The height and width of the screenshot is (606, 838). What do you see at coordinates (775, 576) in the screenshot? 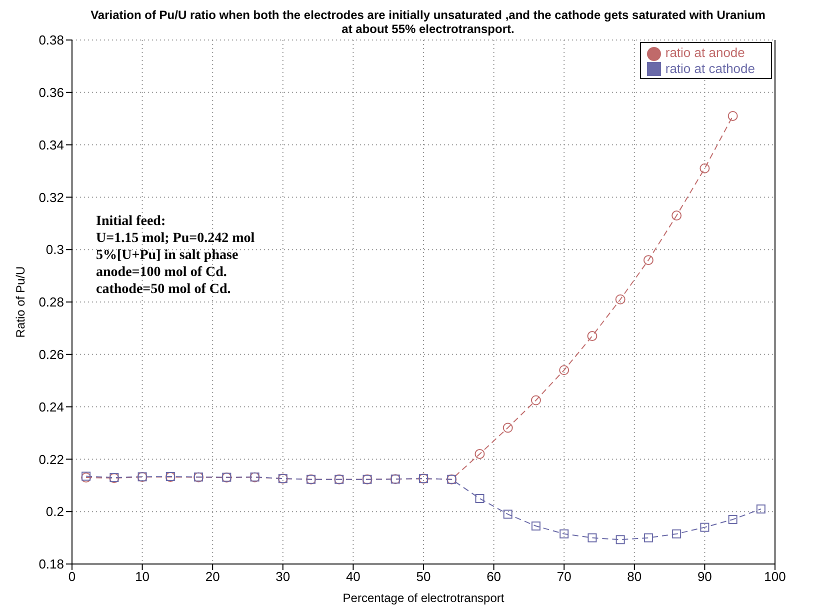
I see `x-tick-label: 100` at bounding box center [775, 576].